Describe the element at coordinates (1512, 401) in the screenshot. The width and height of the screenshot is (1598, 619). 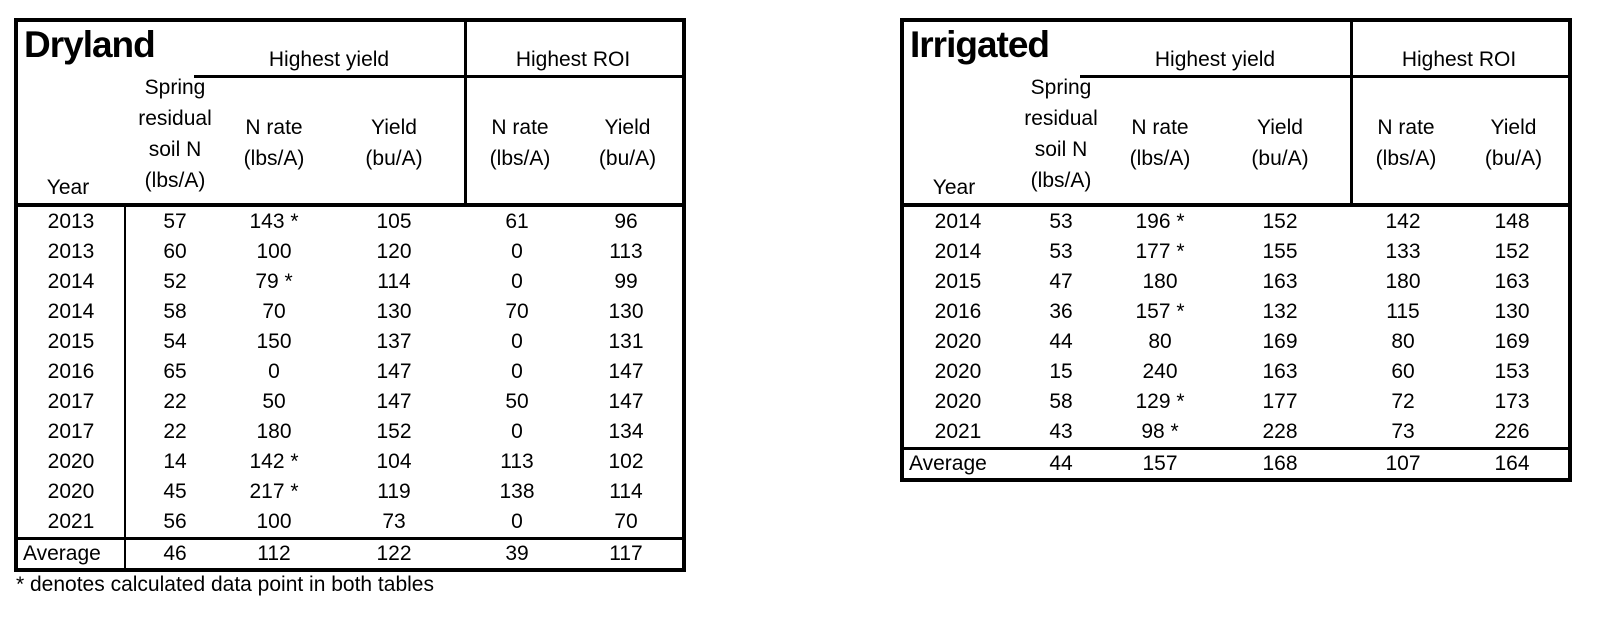
I see `value-cell: 173` at that location.